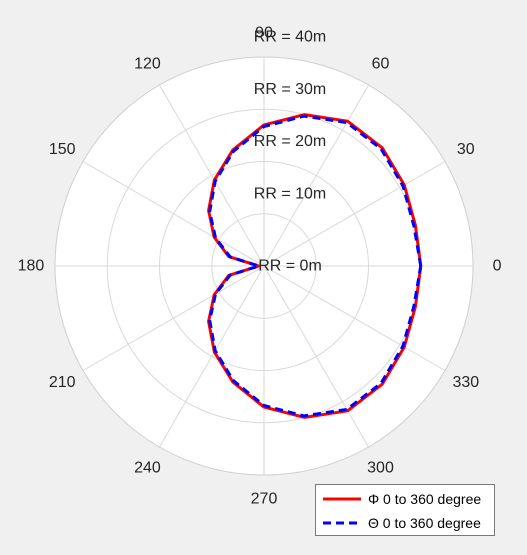 The image size is (527, 555). I want to click on angle-tick-label-210: 210, so click(62, 382).